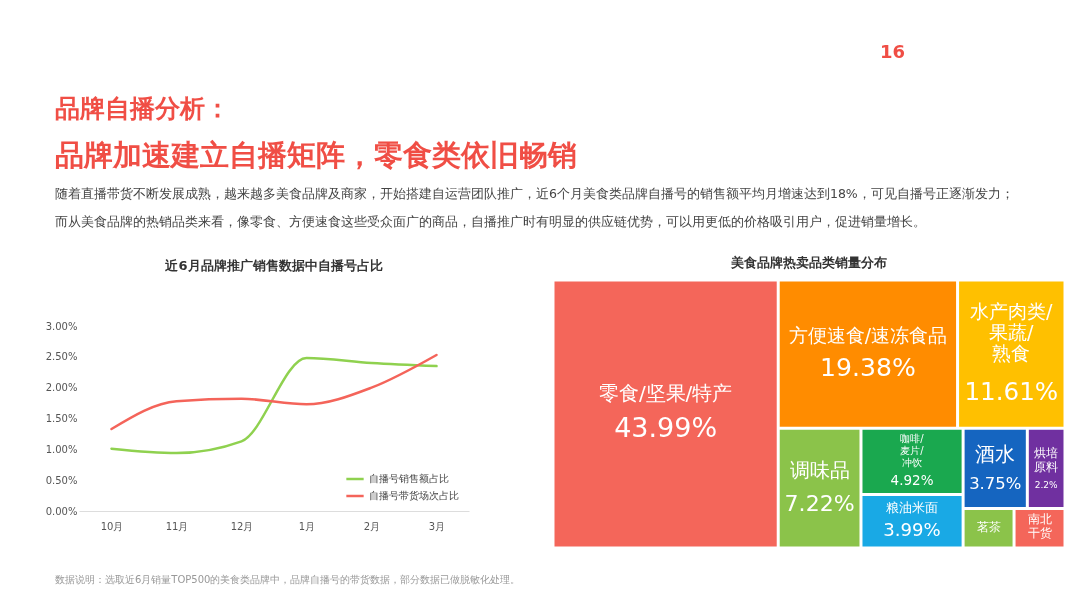  What do you see at coordinates (307, 526) in the screenshot?
I see `x-tick-label: 1月` at bounding box center [307, 526].